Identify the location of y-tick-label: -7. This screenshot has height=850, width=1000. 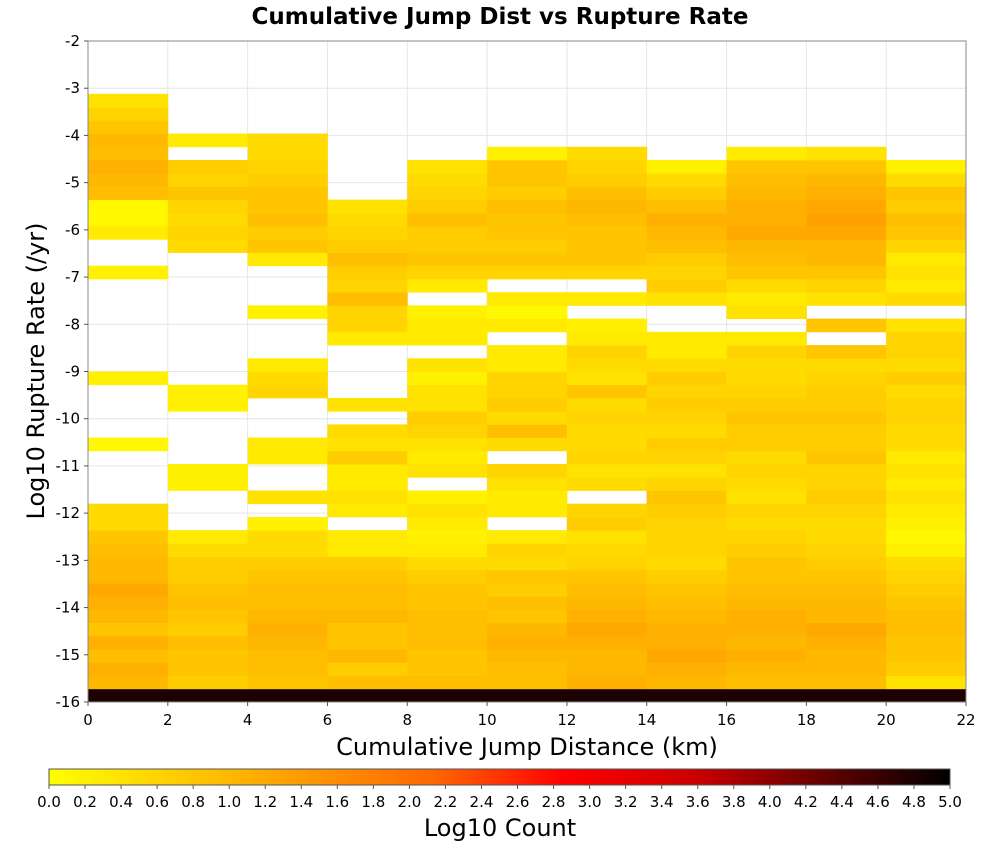
(72, 277).